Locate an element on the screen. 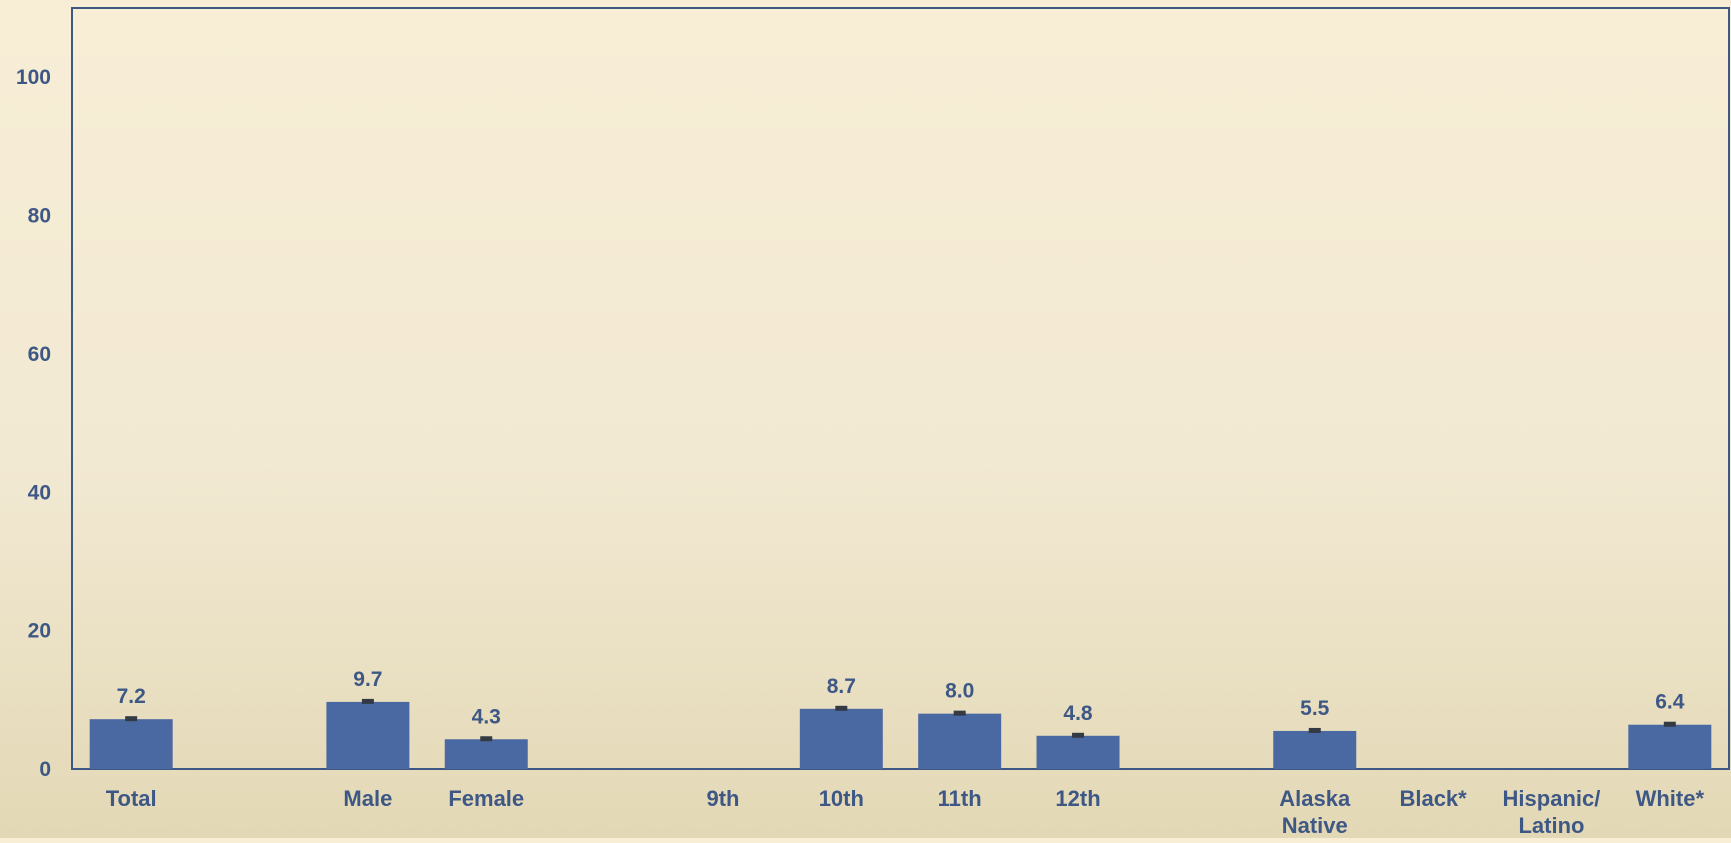 This screenshot has height=843, width=1731. category-label: 11th is located at coordinates (960, 798).